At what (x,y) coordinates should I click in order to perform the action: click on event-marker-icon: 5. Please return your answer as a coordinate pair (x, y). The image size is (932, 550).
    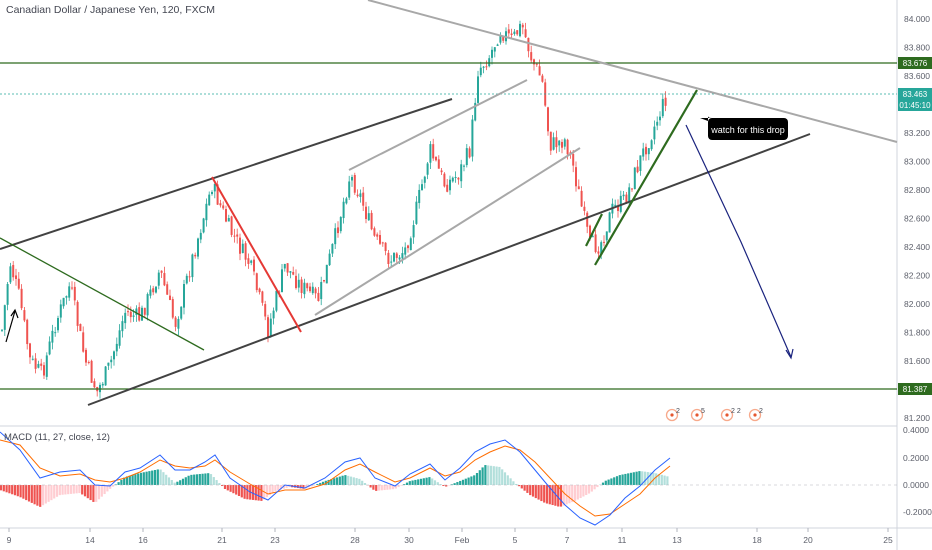
    Looking at the image, I should click on (698, 415).